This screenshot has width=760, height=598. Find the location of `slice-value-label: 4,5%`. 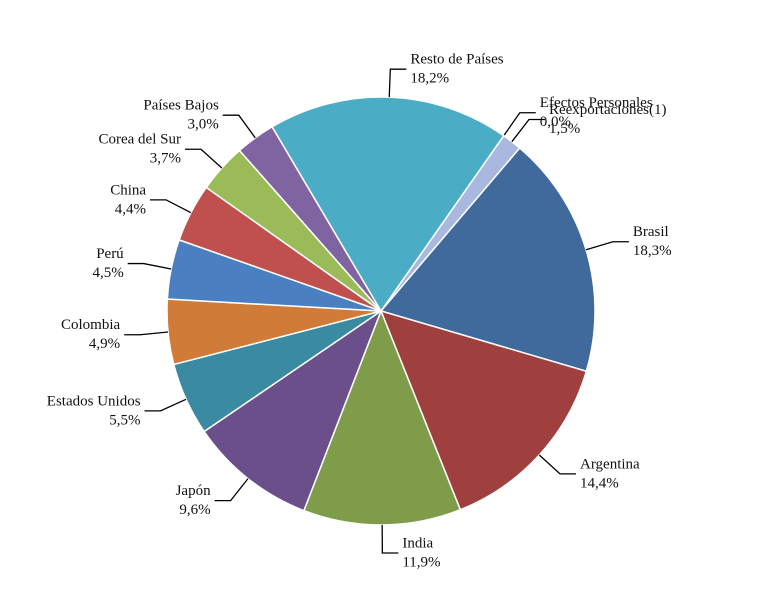

slice-value-label: 4,5% is located at coordinates (107, 273).